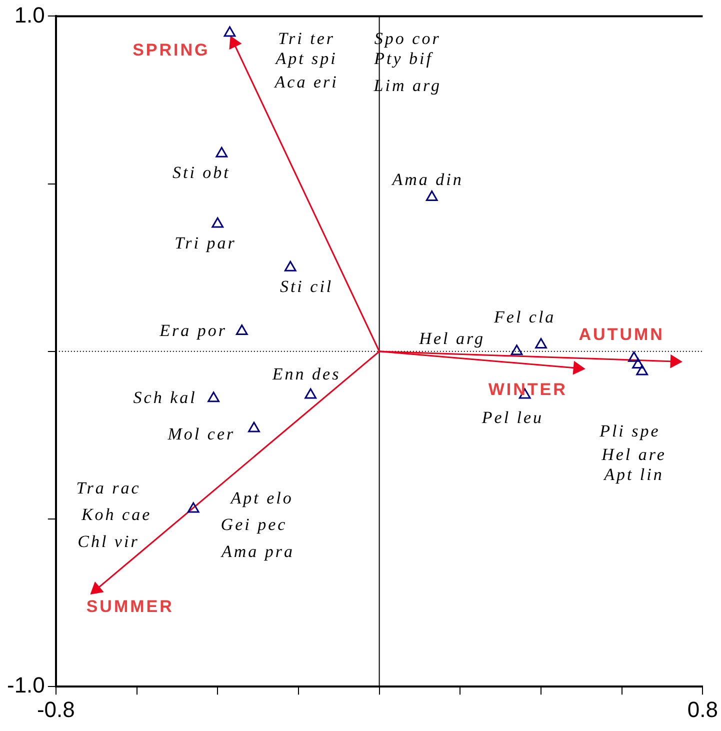  What do you see at coordinates (451, 338) in the screenshot?
I see `annotation: Hel arg` at bounding box center [451, 338].